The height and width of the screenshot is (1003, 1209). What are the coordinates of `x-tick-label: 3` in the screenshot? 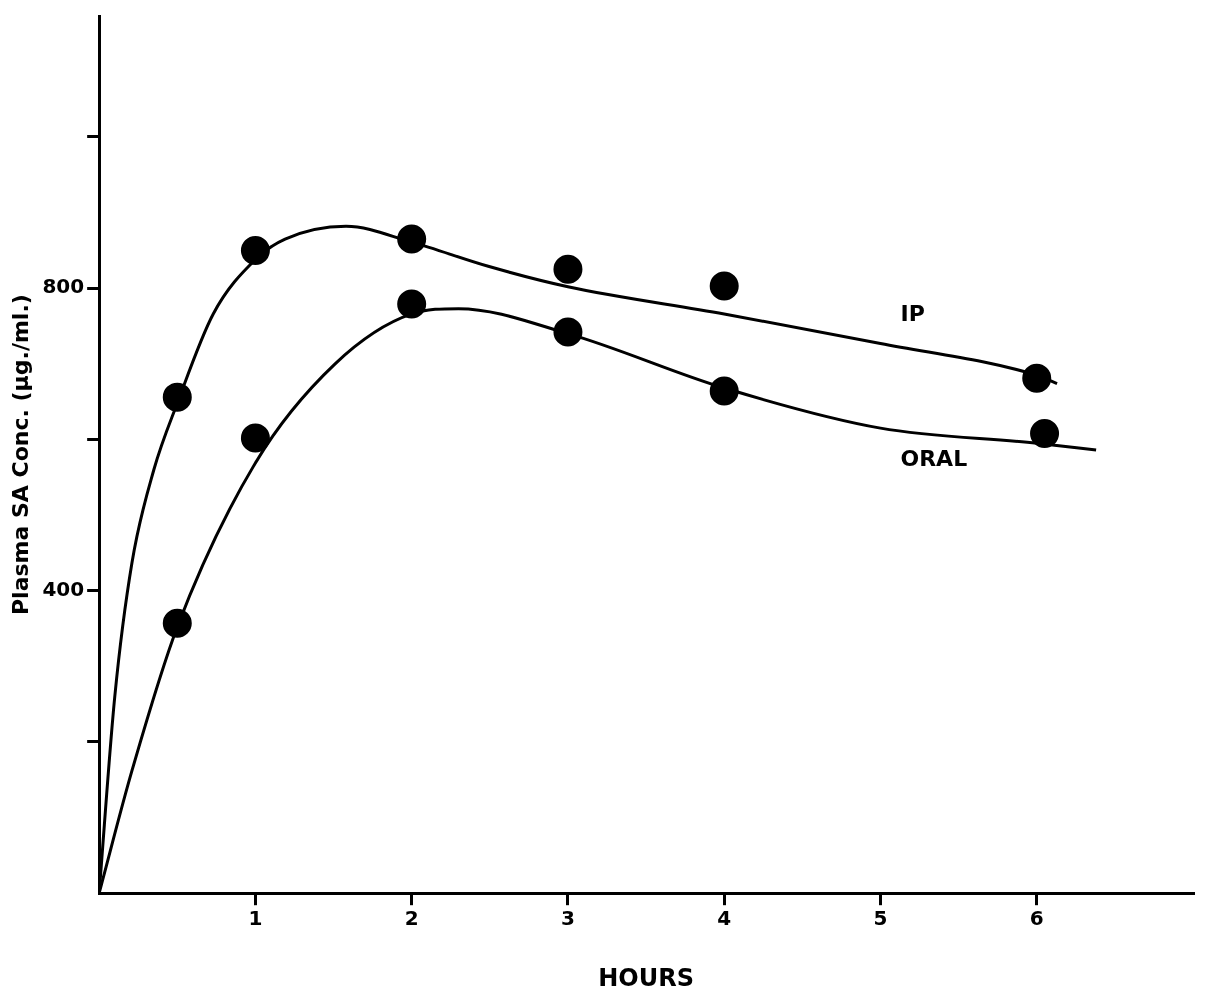 It's located at (567, 918).